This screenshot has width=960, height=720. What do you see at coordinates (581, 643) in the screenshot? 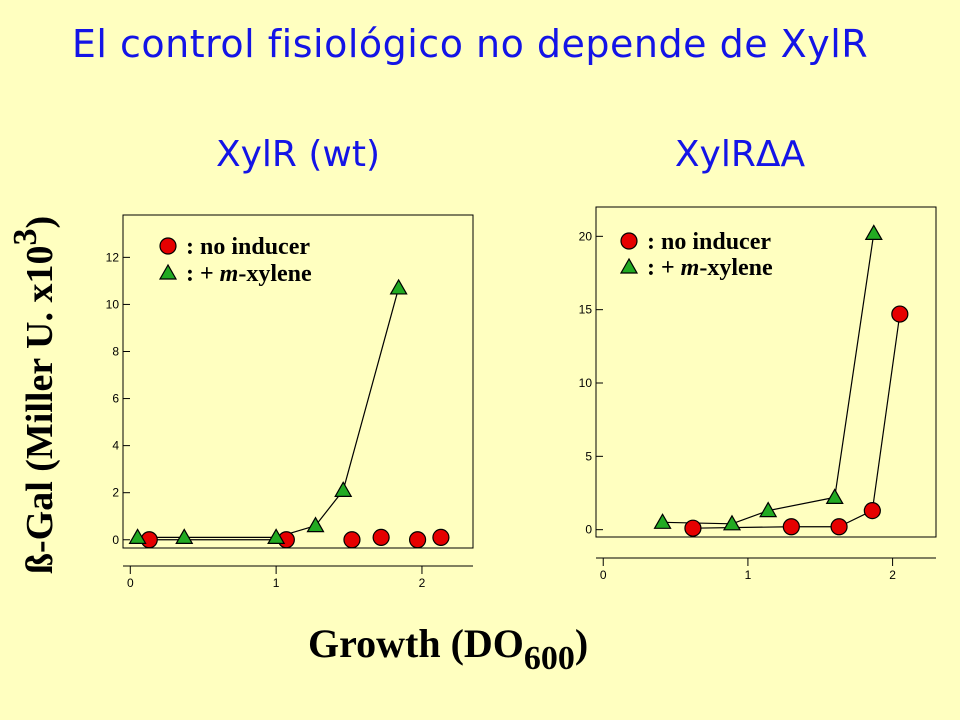
I see `x-axis-label-close: )` at bounding box center [581, 643].